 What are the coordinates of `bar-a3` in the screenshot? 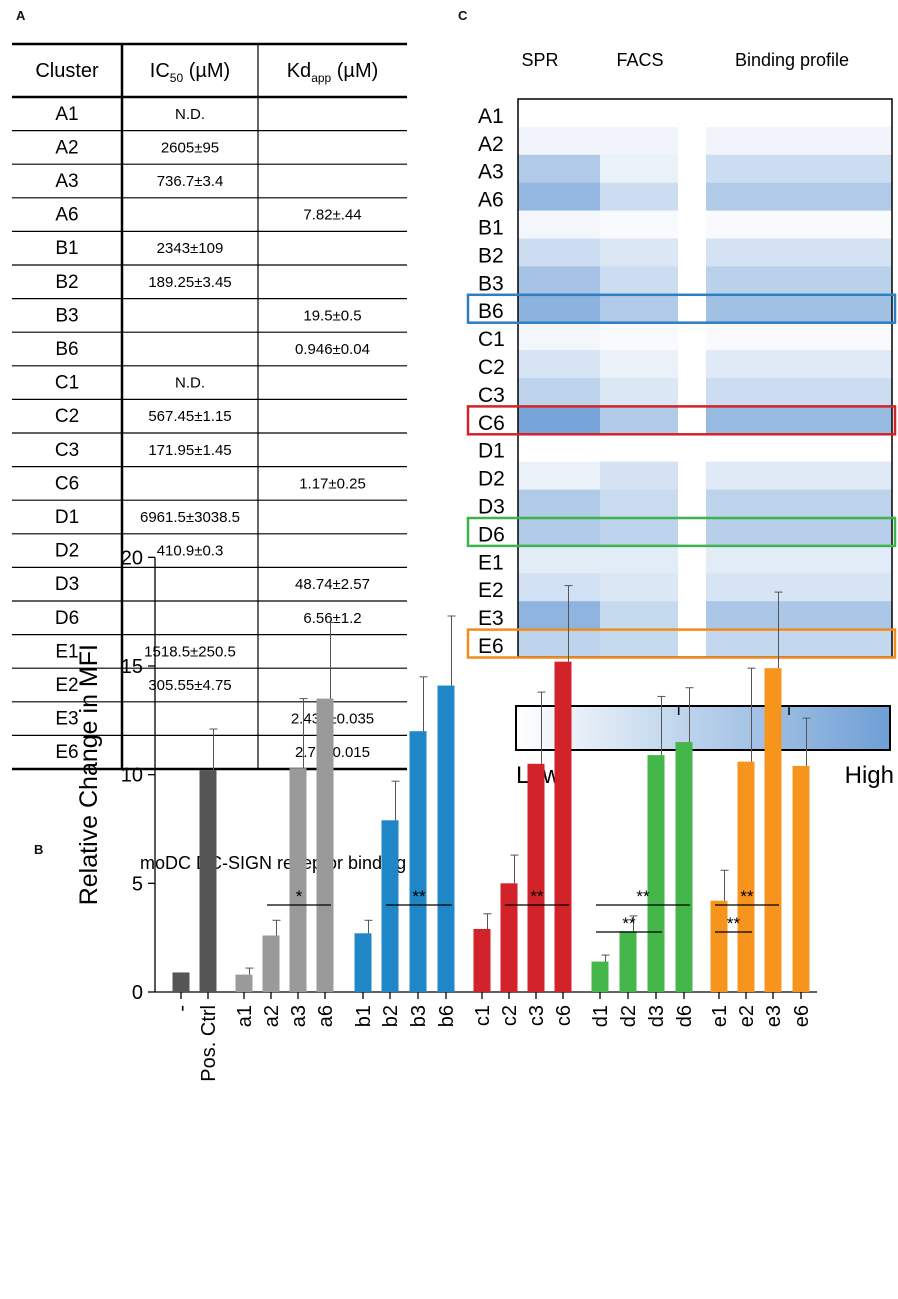 It's located at (298, 880).